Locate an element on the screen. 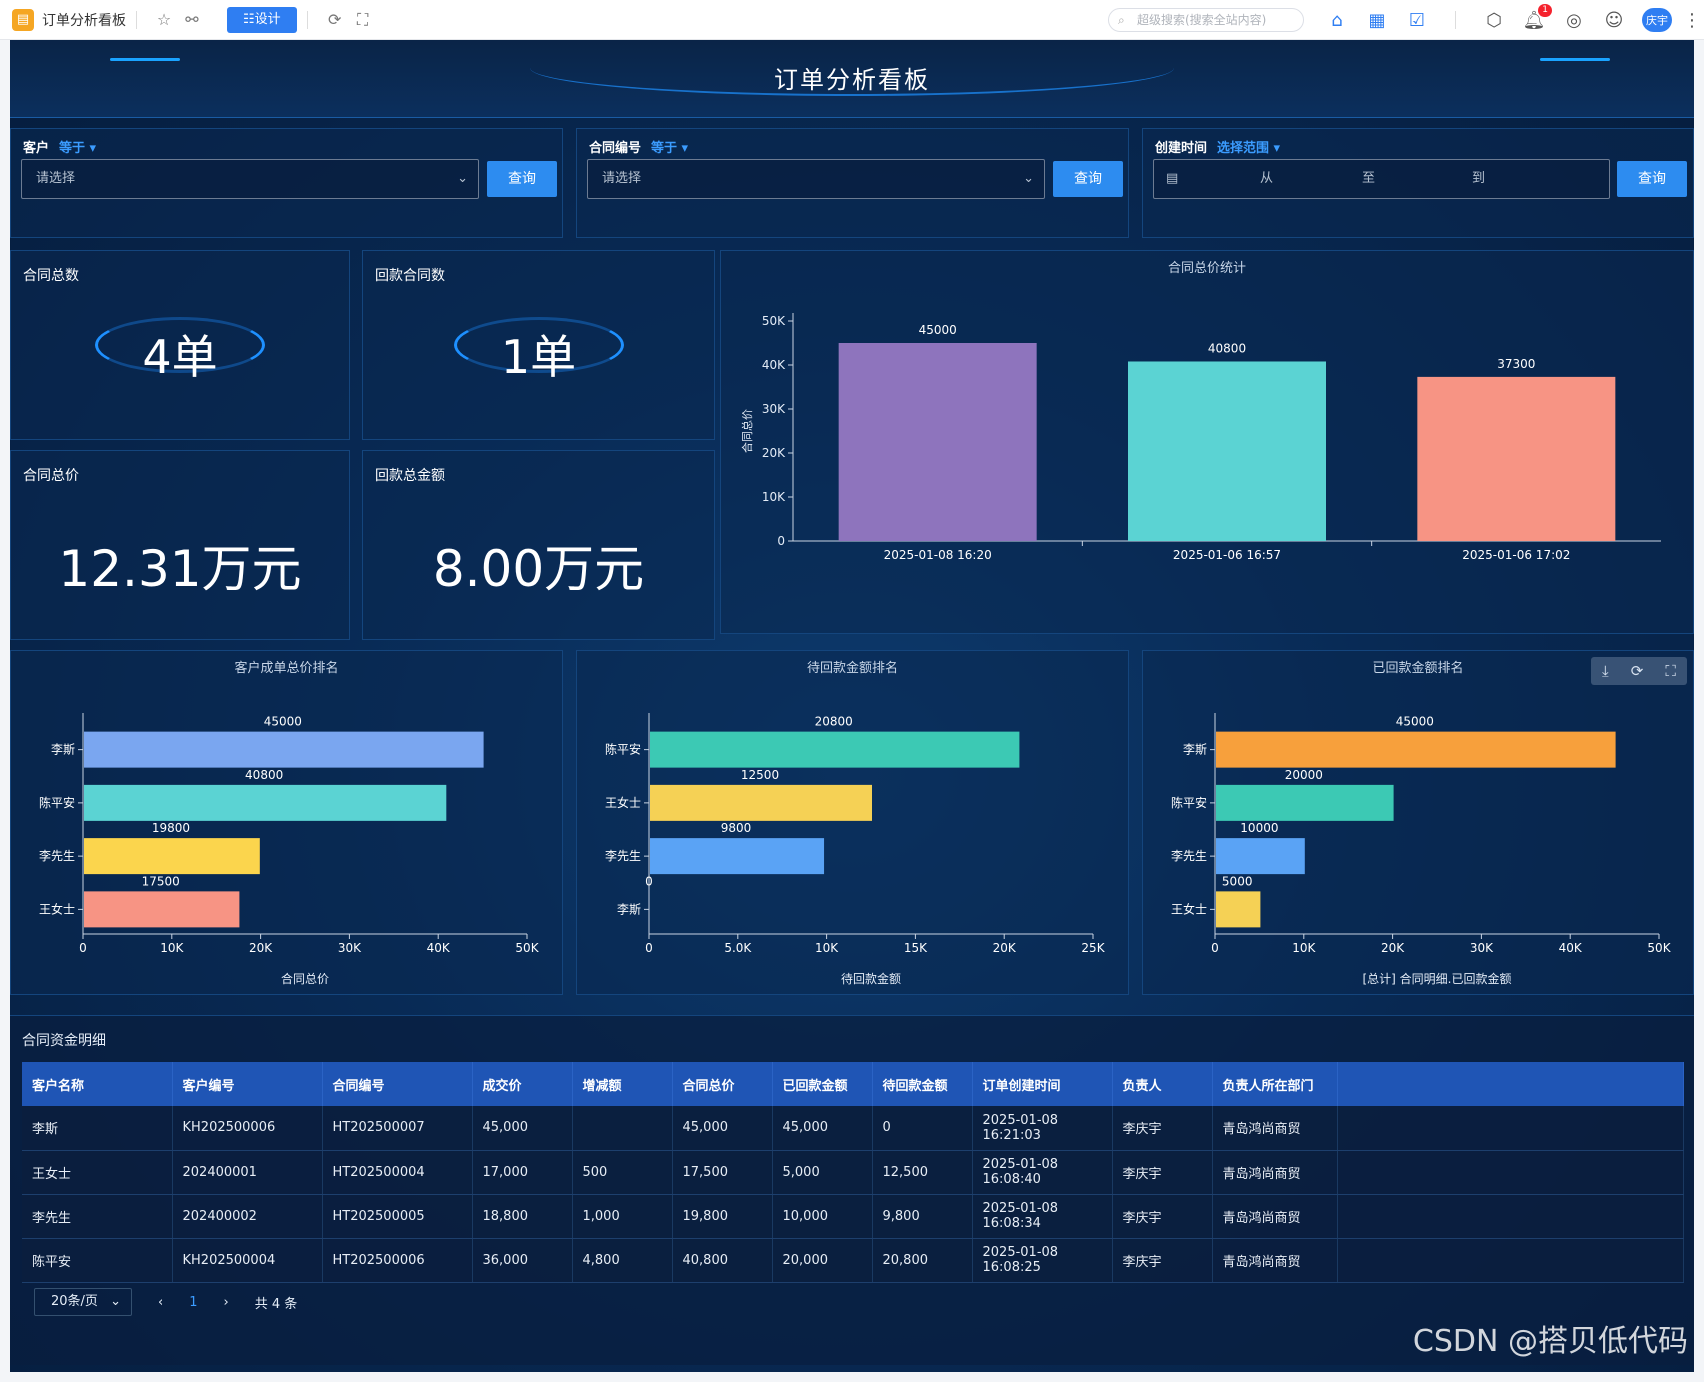 The height and width of the screenshot is (1382, 1704). table-cell: 2025-01-08 16:08:34 is located at coordinates (1042, 1216).